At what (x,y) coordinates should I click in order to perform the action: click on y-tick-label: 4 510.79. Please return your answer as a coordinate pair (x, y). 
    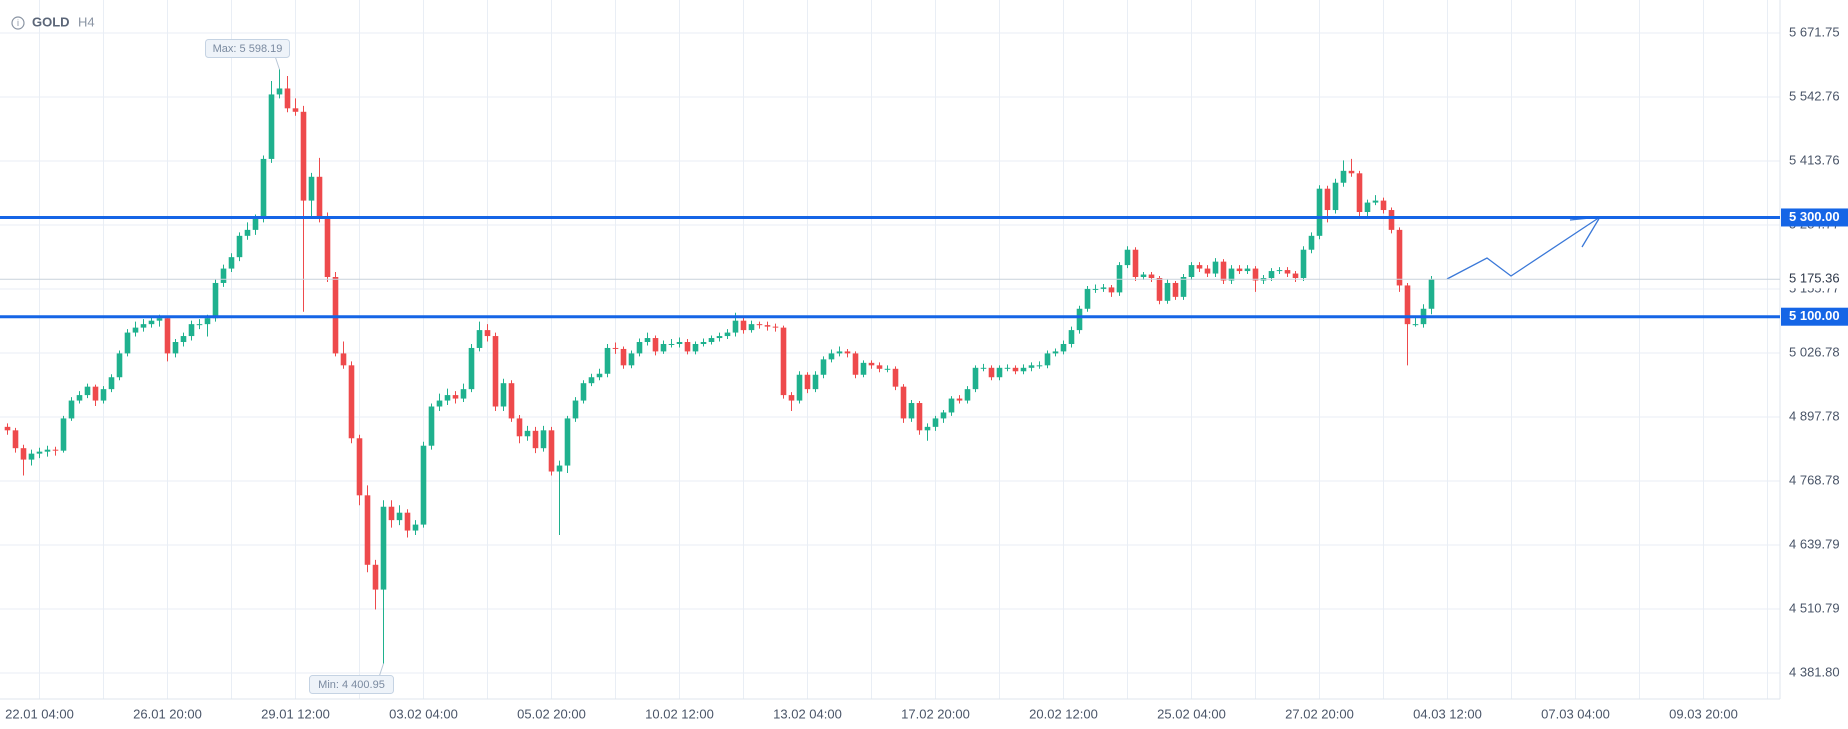
    Looking at the image, I should click on (1814, 607).